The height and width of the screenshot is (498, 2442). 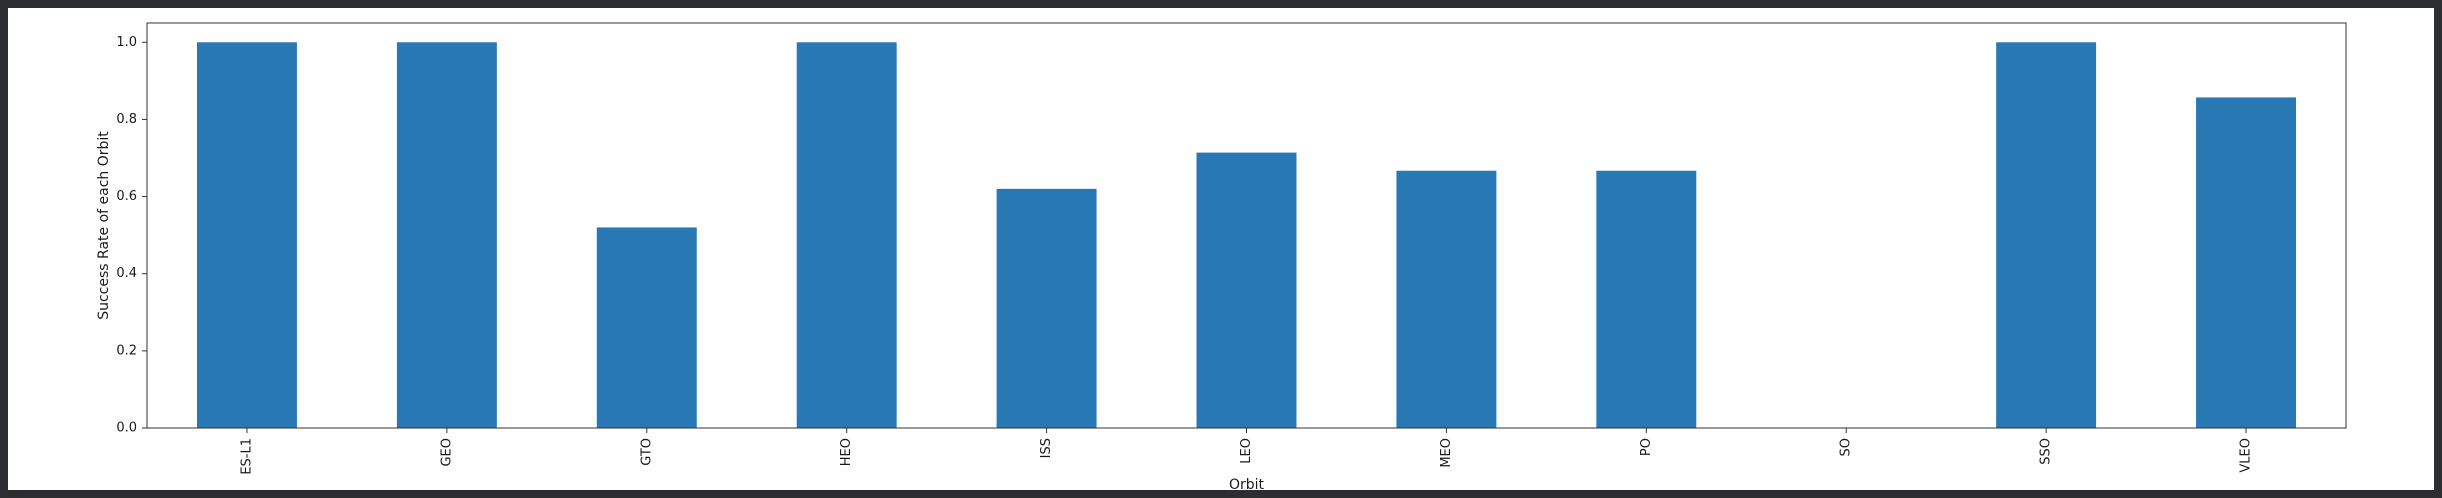 I want to click on y-tick-label: 0.2, so click(x=126, y=350).